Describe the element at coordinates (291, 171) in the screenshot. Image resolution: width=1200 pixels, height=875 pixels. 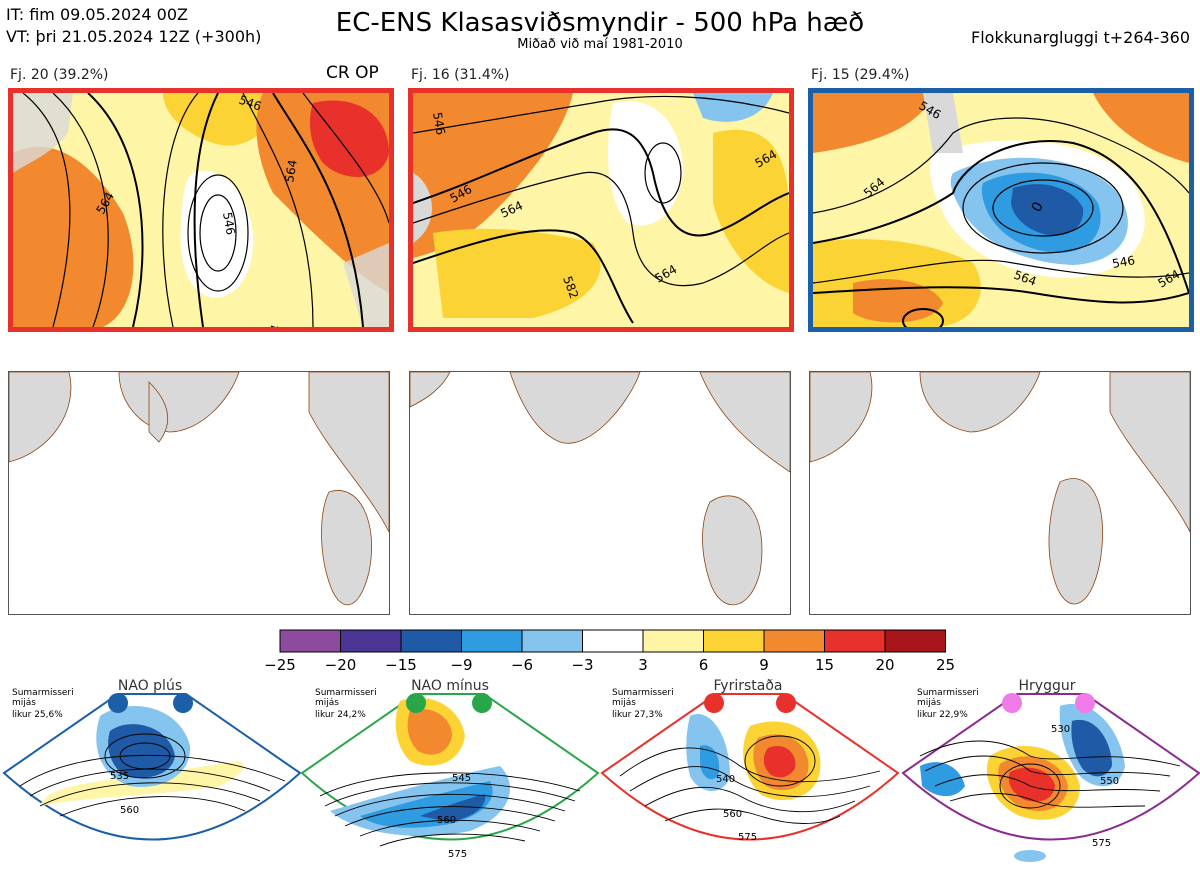
I see `contour-label: 564` at that location.